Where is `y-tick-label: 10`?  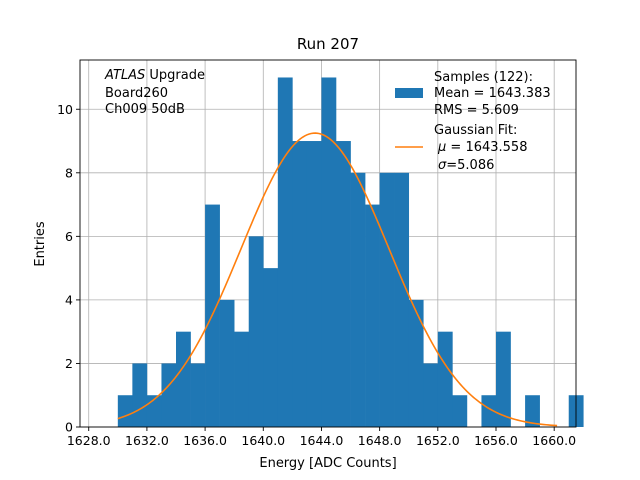 y-tick-label: 10 is located at coordinates (65, 109).